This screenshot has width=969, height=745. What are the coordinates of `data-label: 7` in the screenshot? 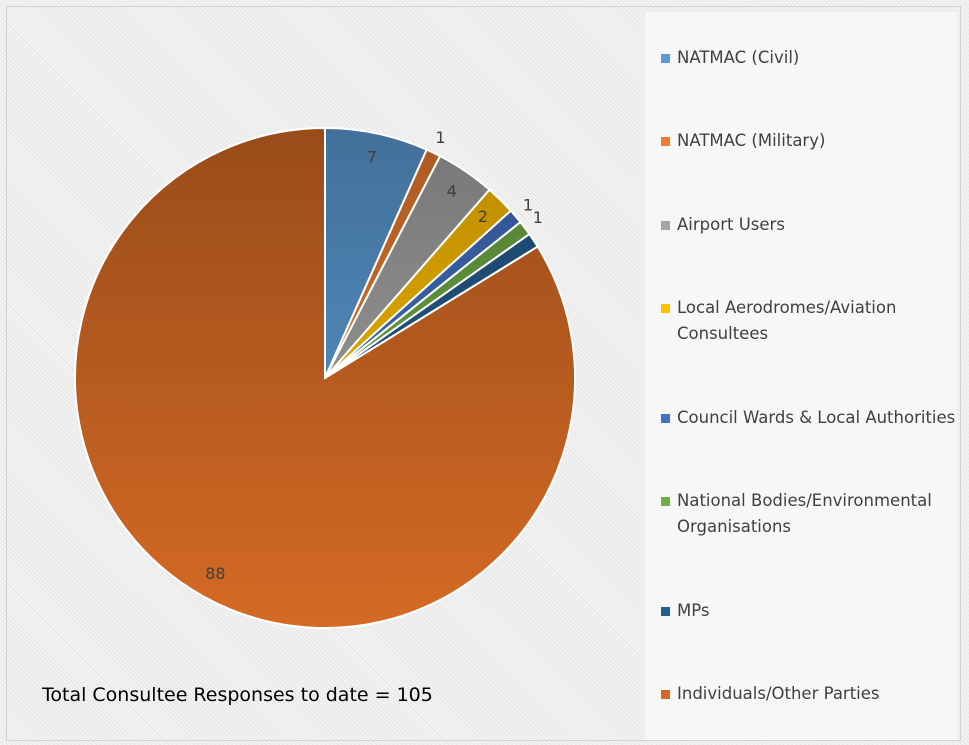 It's located at (372, 156).